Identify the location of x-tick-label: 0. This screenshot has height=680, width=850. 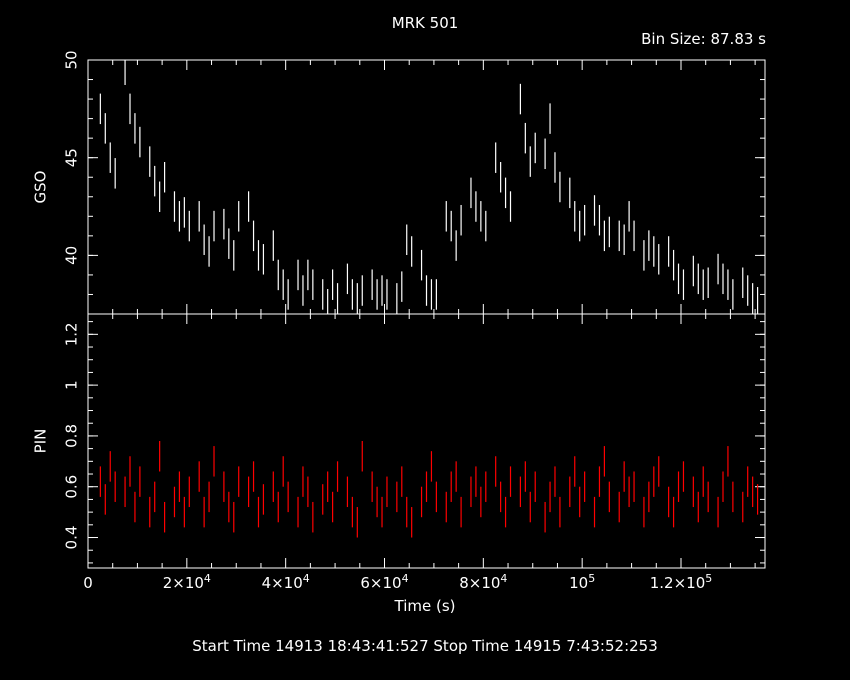
(88, 583).